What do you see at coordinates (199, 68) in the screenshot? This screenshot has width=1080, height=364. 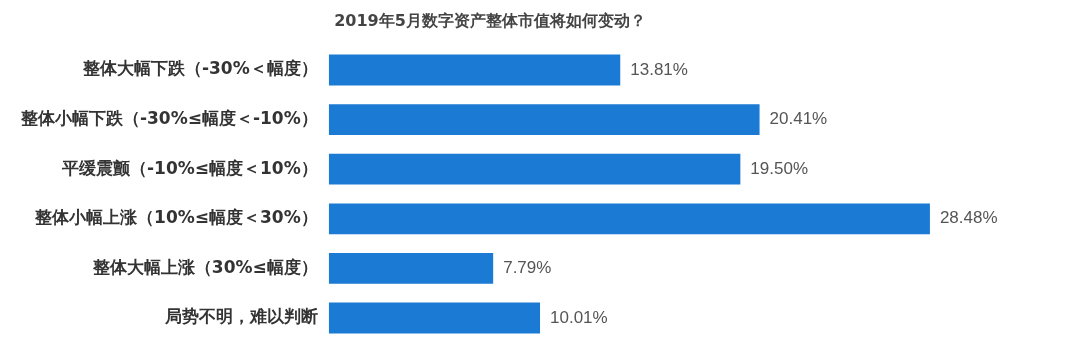 I see `y-tick-label: 整体大幅下跌（-30%＜幅度）` at bounding box center [199, 68].